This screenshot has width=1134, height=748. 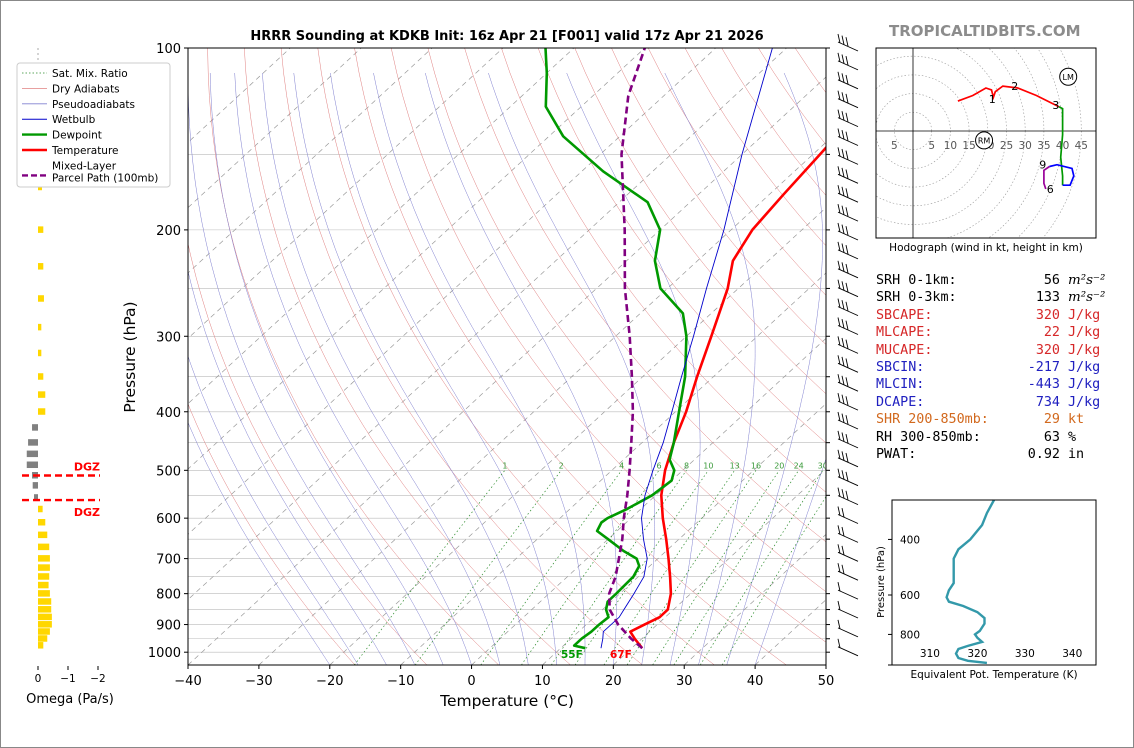 What do you see at coordinates (916, 298) in the screenshot?
I see `stat-label: SRH 0-3km:` at bounding box center [916, 298].